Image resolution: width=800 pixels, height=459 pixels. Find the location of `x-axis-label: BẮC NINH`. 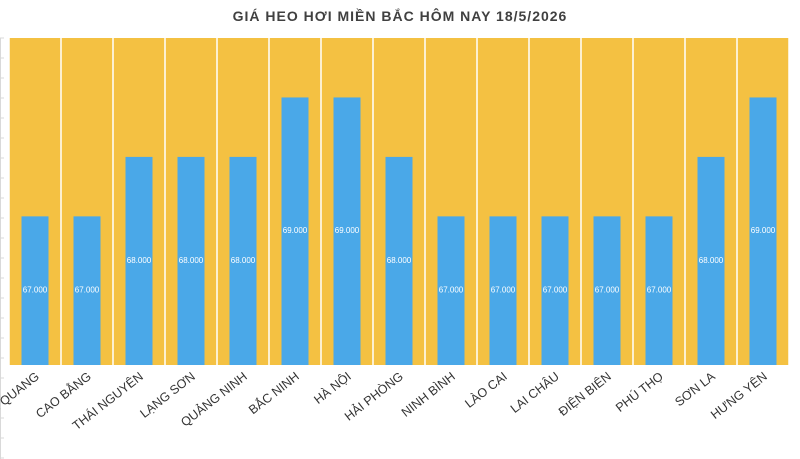

x-axis-label: BẮC NINH is located at coordinates (274, 393).